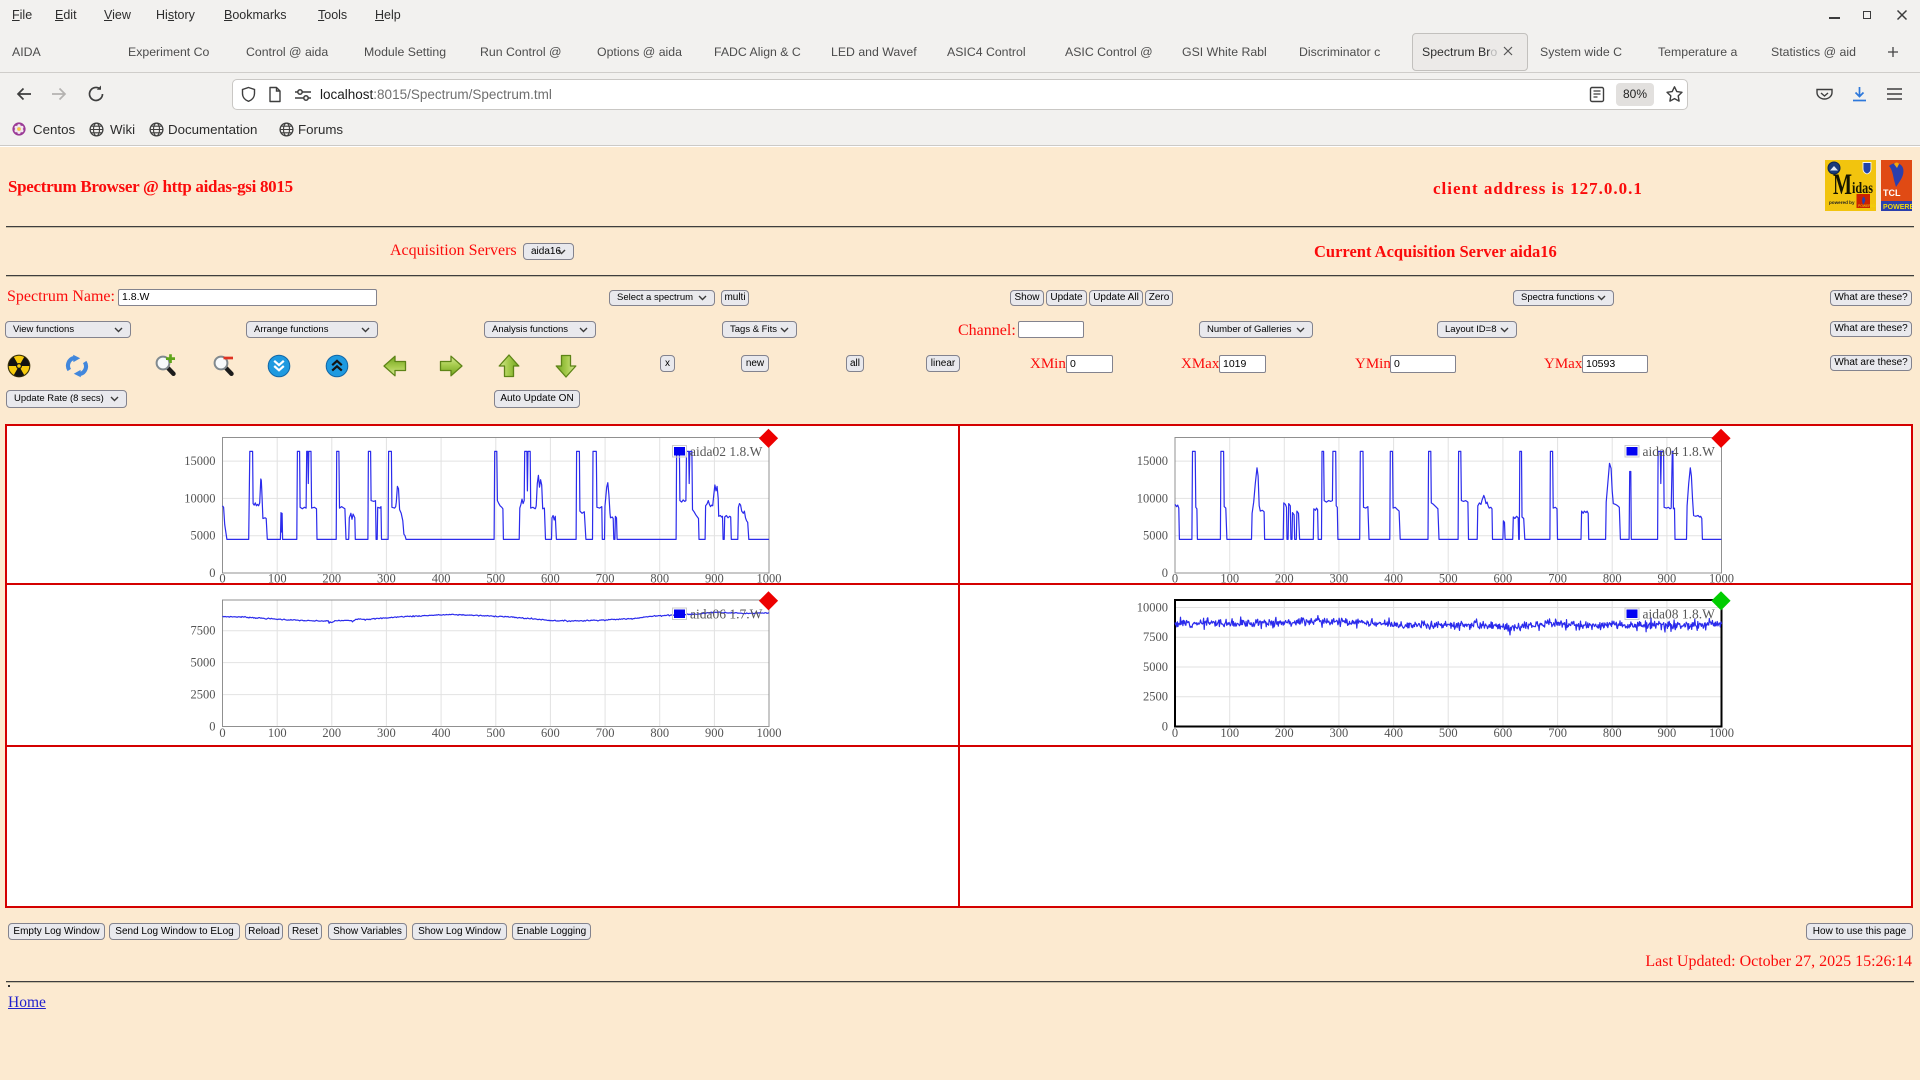 This screenshot has width=1920, height=1080. Describe the element at coordinates (1842, 184) in the screenshot. I see `svg-text: M` at that location.